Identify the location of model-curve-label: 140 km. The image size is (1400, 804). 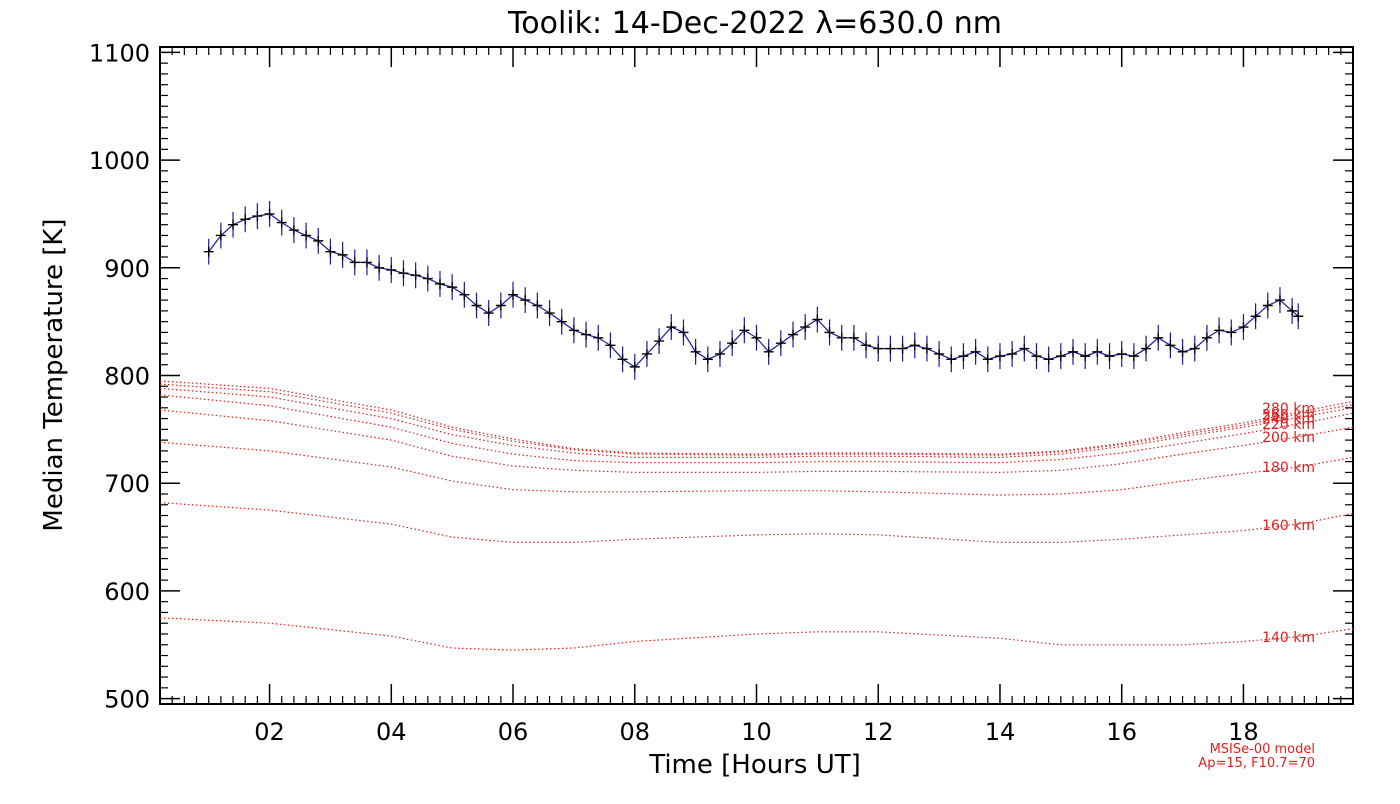
(1288, 638).